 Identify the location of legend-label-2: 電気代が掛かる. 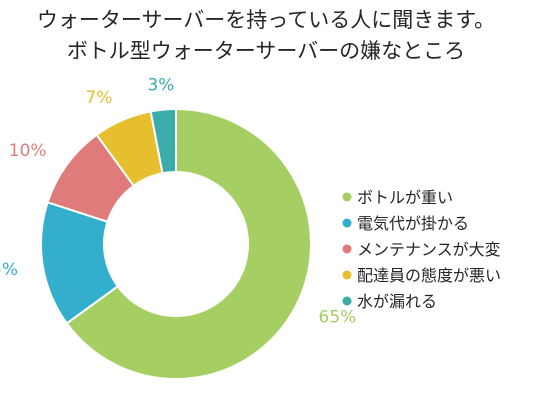
(413, 223).